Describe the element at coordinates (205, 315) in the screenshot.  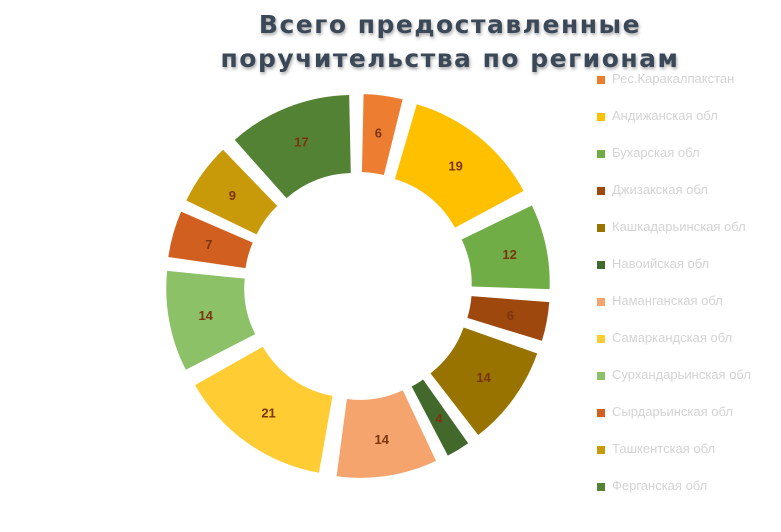
I see `data-label-9: 14` at that location.